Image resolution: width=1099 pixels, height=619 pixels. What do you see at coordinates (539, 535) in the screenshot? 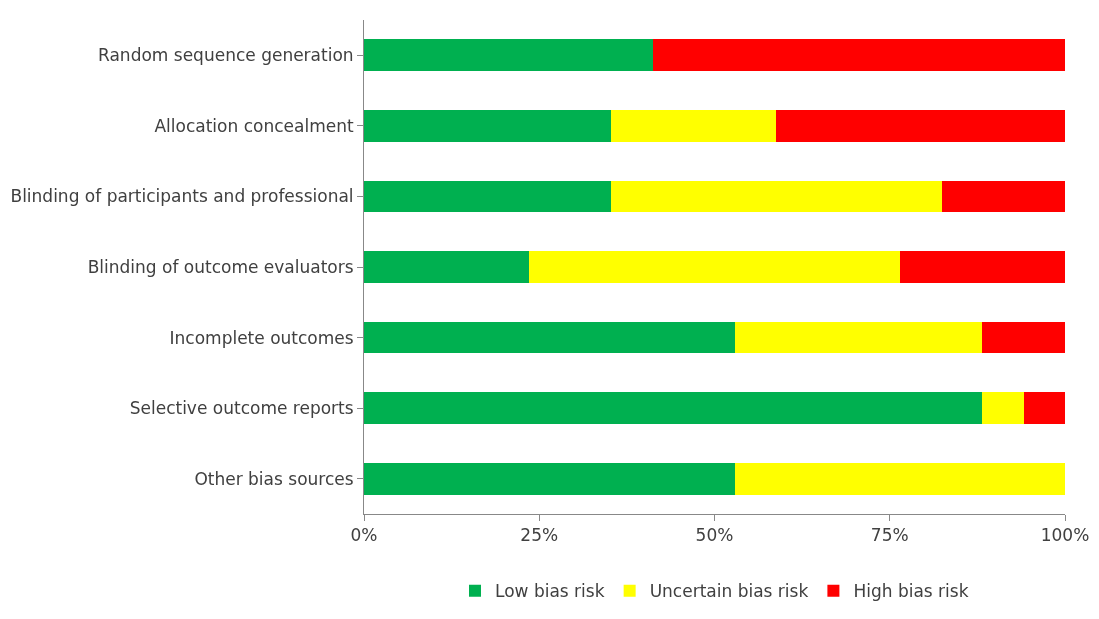
I see `x-tick-label: 25%` at bounding box center [539, 535].